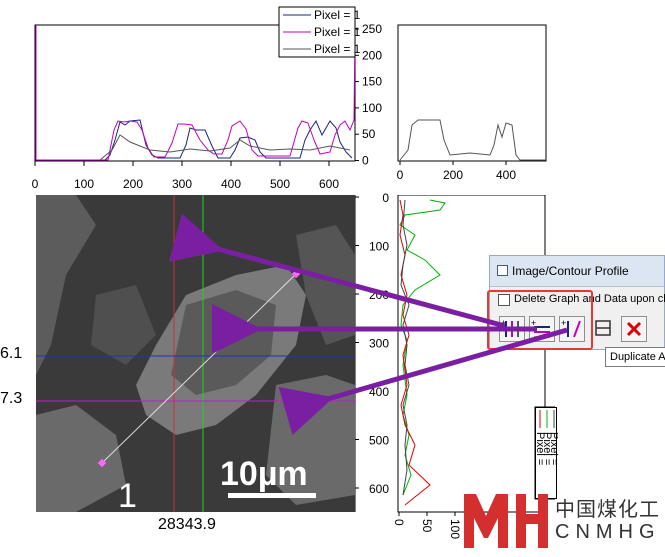  Describe the element at coordinates (472, 103) in the screenshot. I see `side-top-plot: 0 200 400` at that location.